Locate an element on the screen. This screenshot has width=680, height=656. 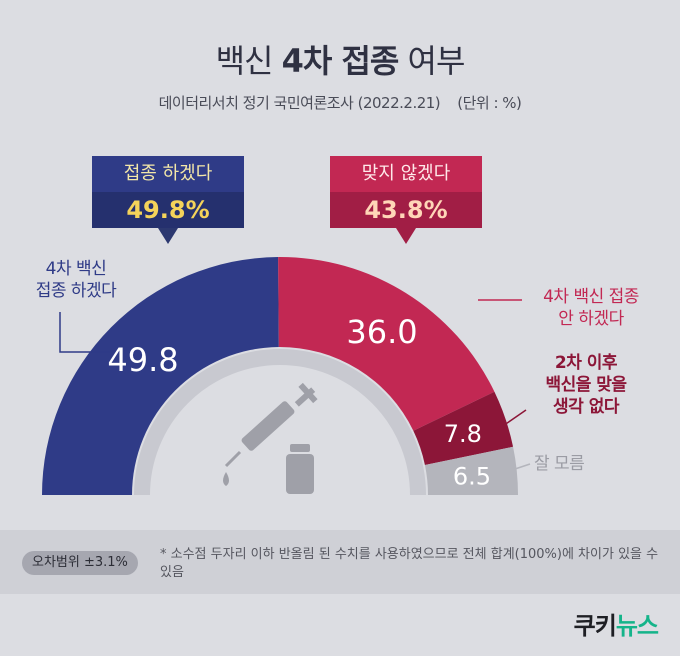
brand-logo: 쿠키뉴스 is located at coordinates (616, 623).